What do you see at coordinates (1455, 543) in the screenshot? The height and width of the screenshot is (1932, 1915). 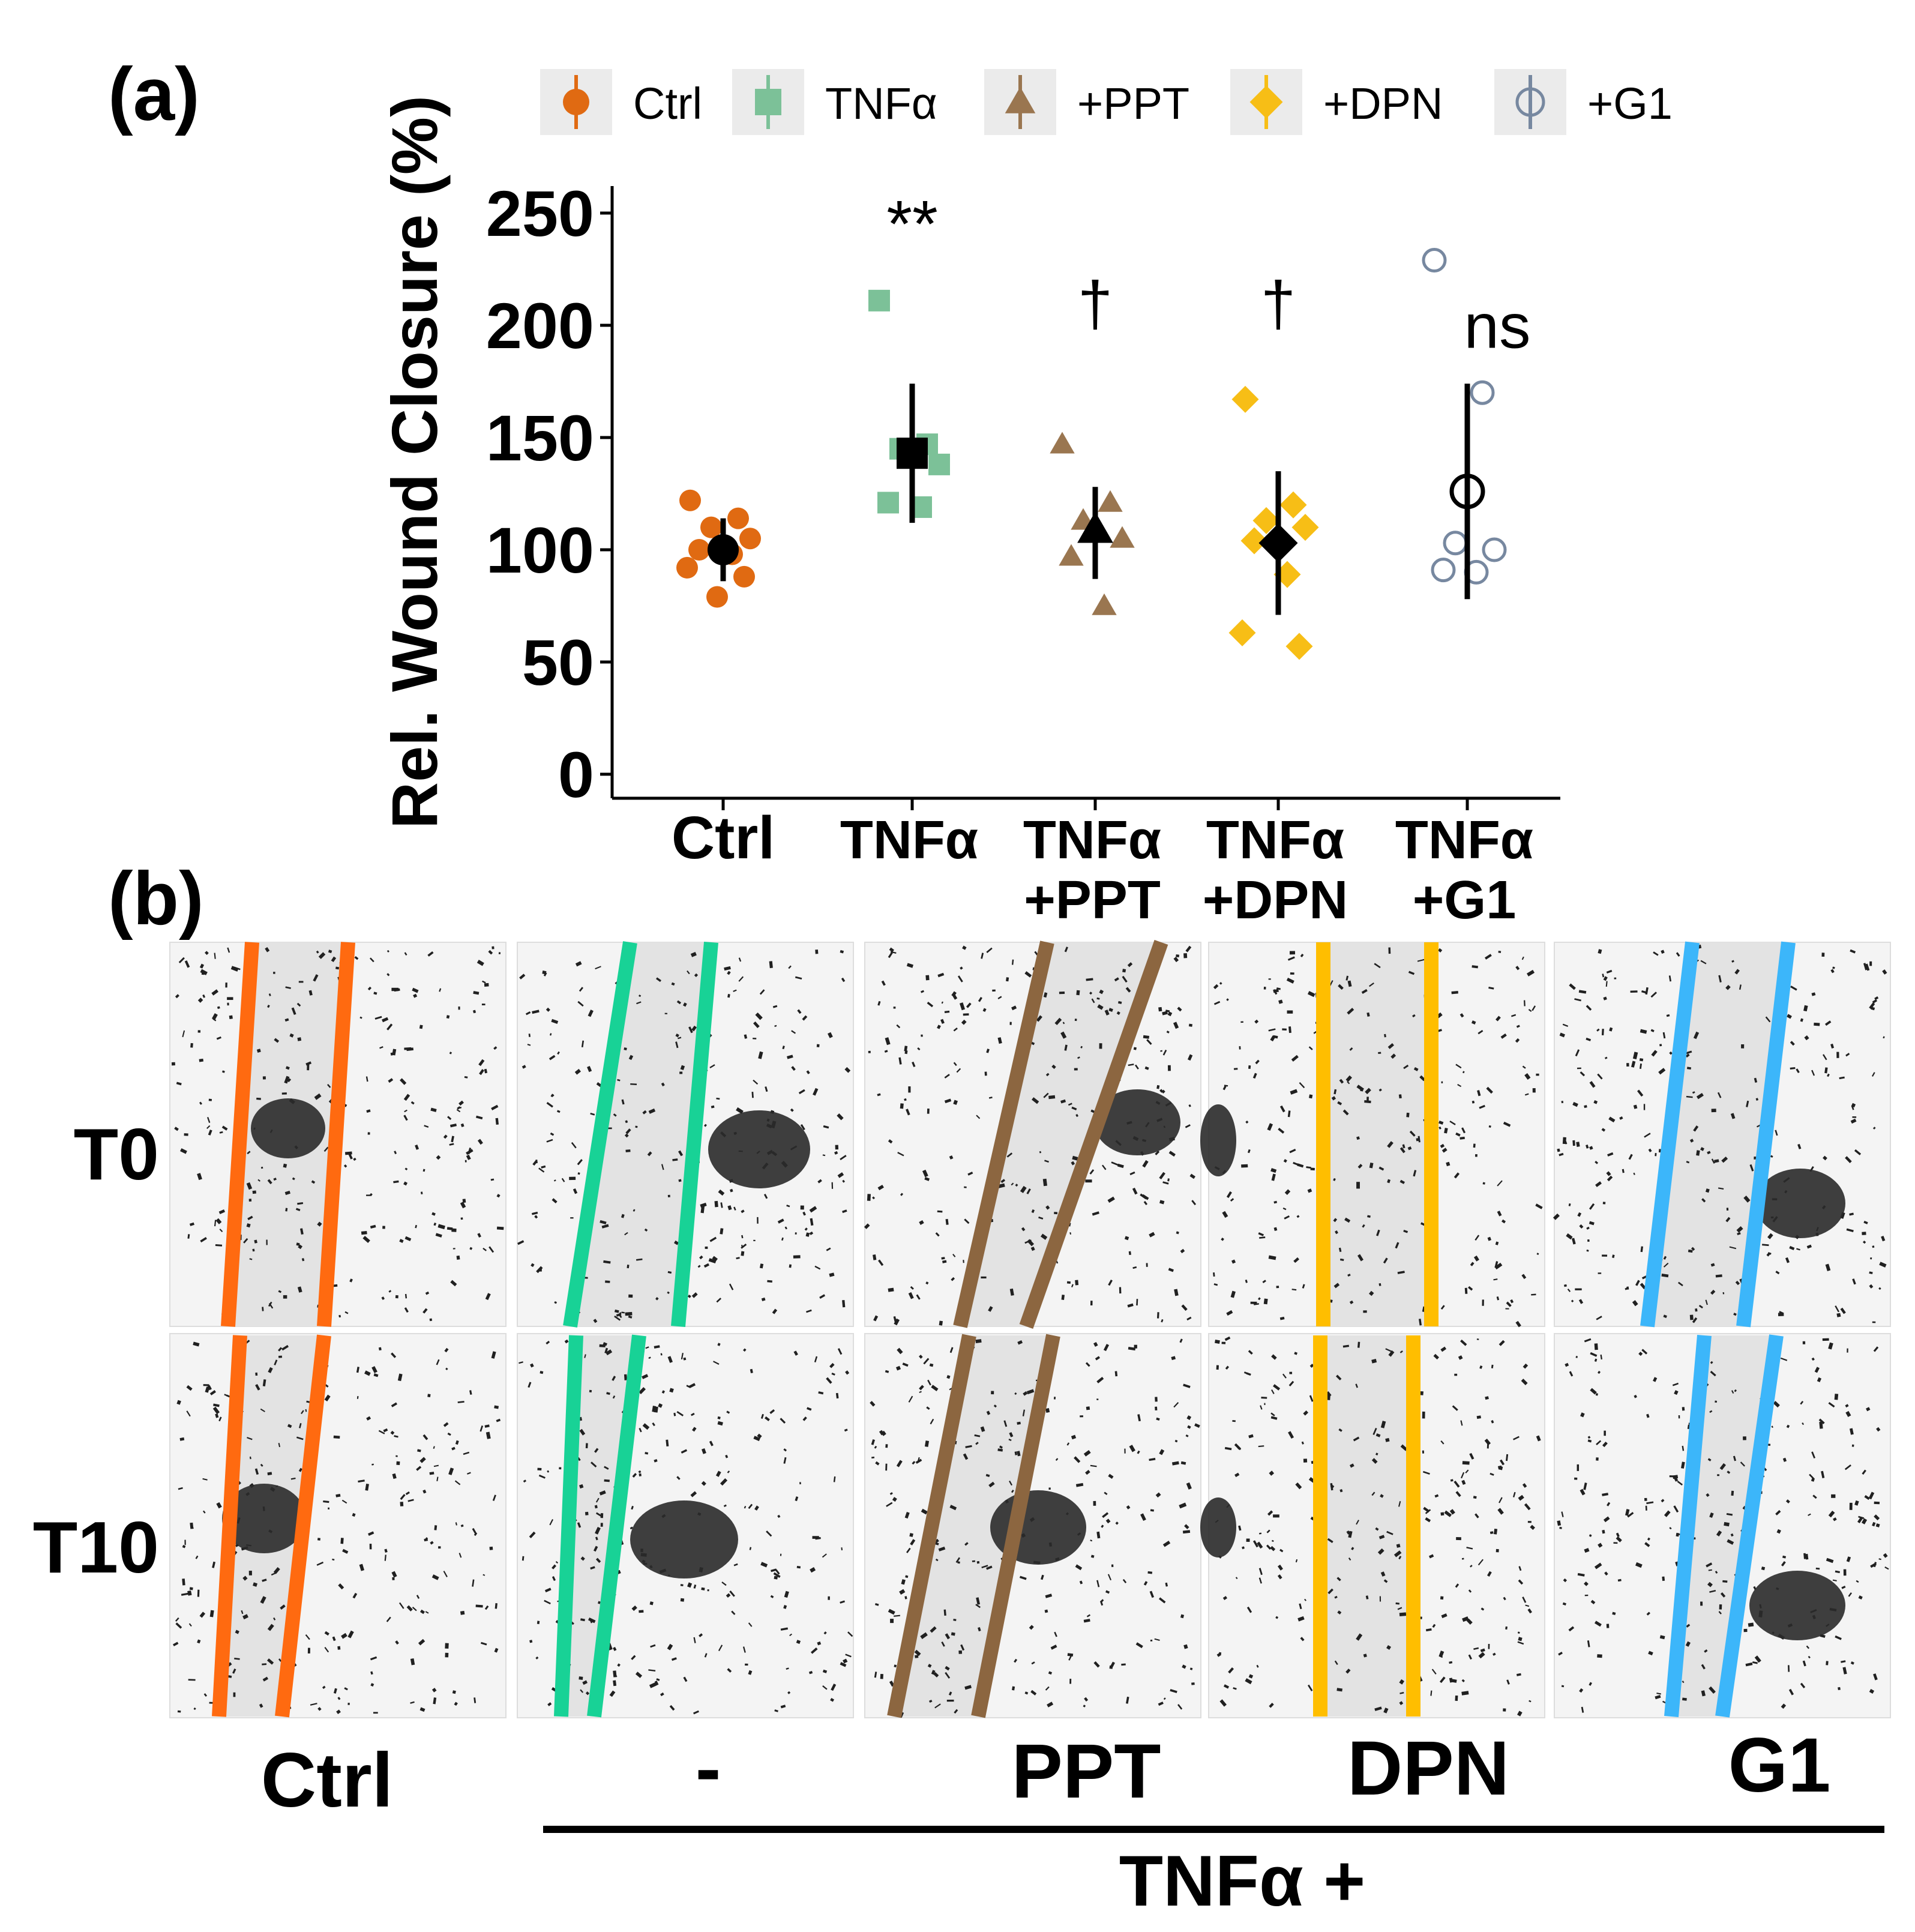 I see `data-point` at bounding box center [1455, 543].